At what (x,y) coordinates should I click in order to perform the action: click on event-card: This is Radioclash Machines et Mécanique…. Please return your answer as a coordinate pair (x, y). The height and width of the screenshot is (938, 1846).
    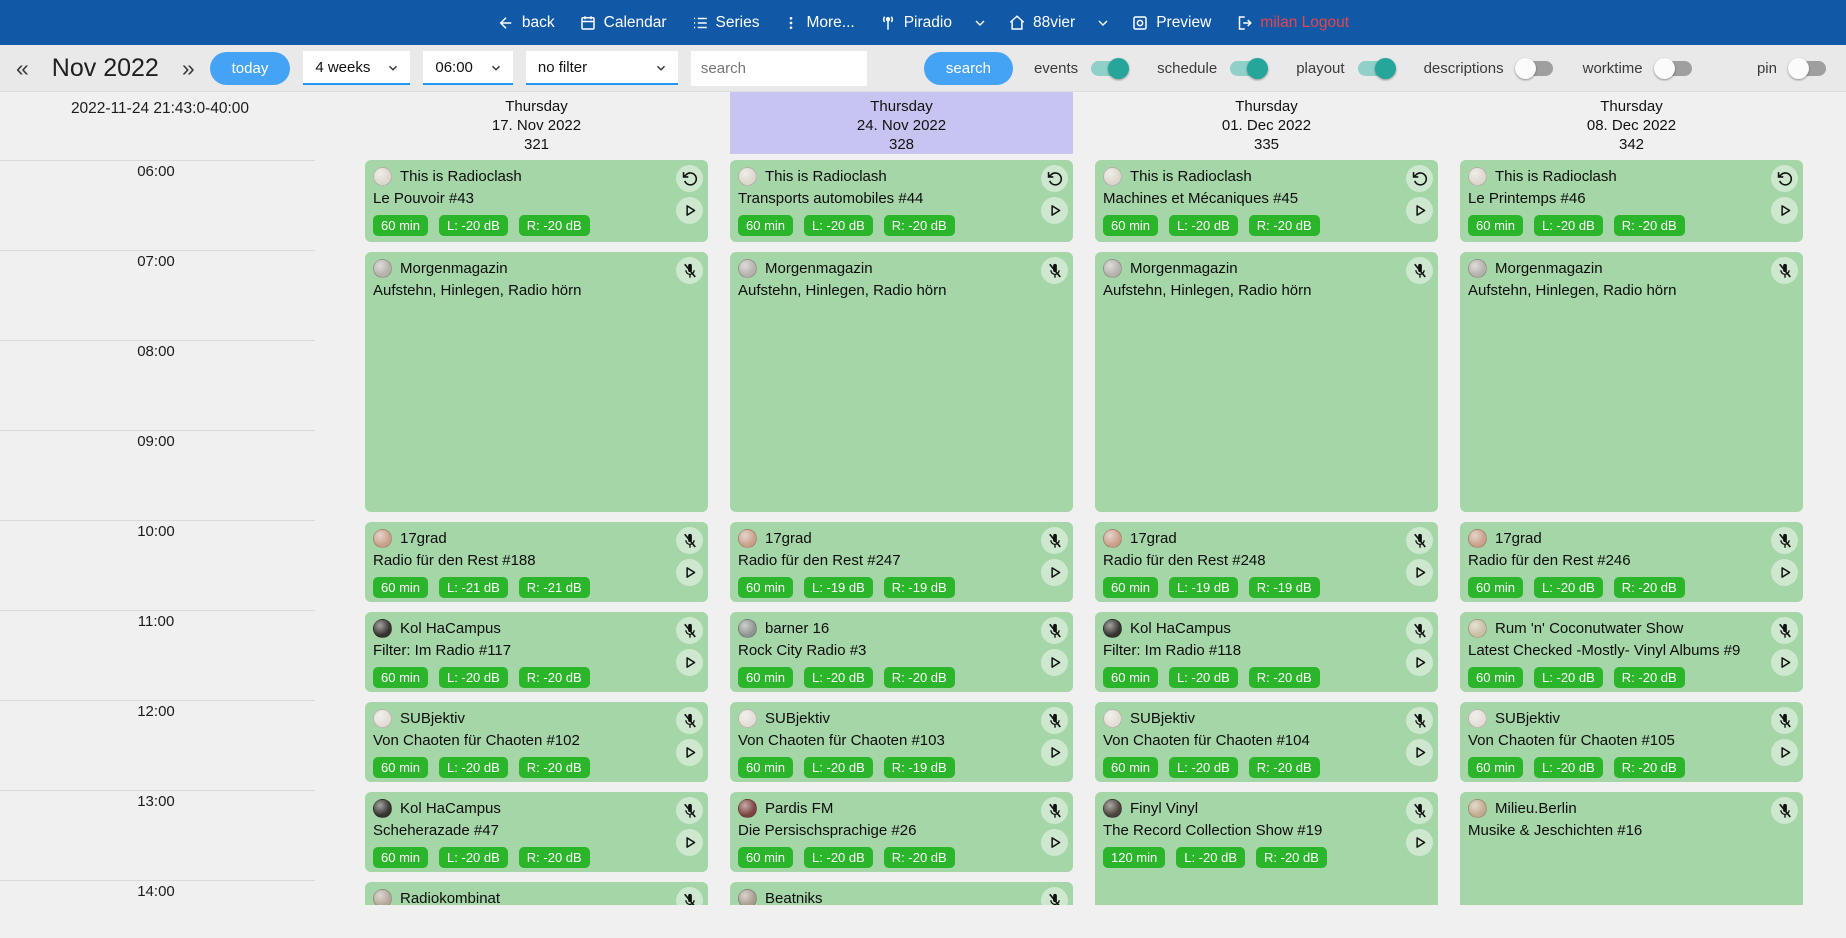
    Looking at the image, I should click on (1266, 201).